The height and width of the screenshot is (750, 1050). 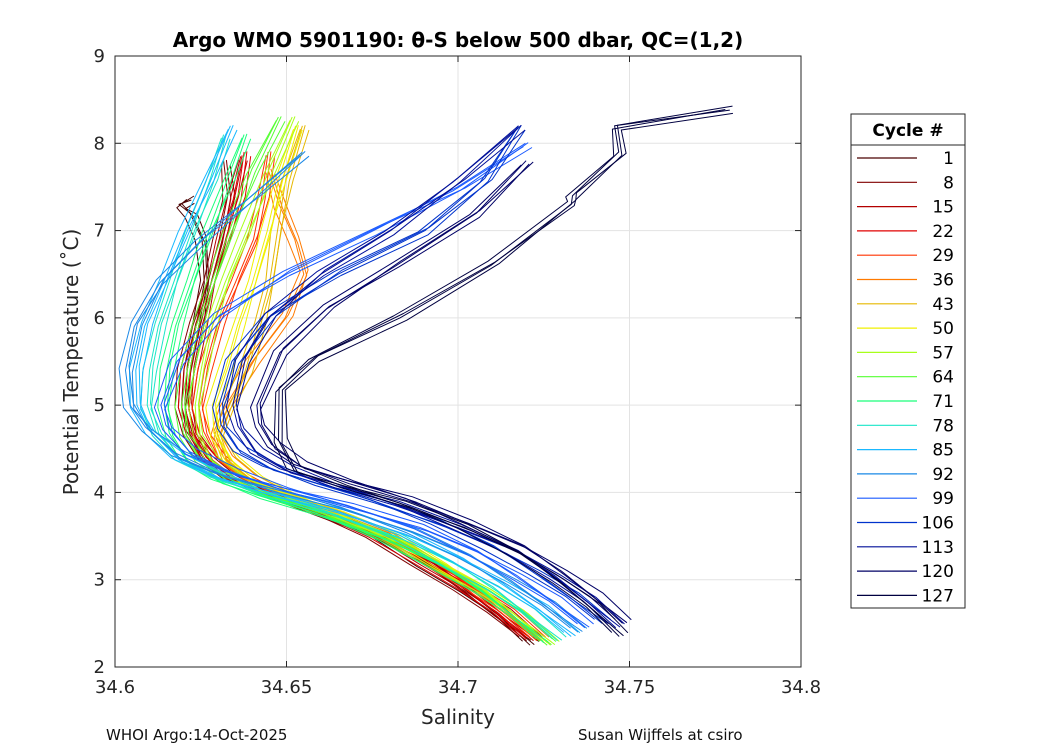 I want to click on legend-label: 64, so click(x=943, y=378).